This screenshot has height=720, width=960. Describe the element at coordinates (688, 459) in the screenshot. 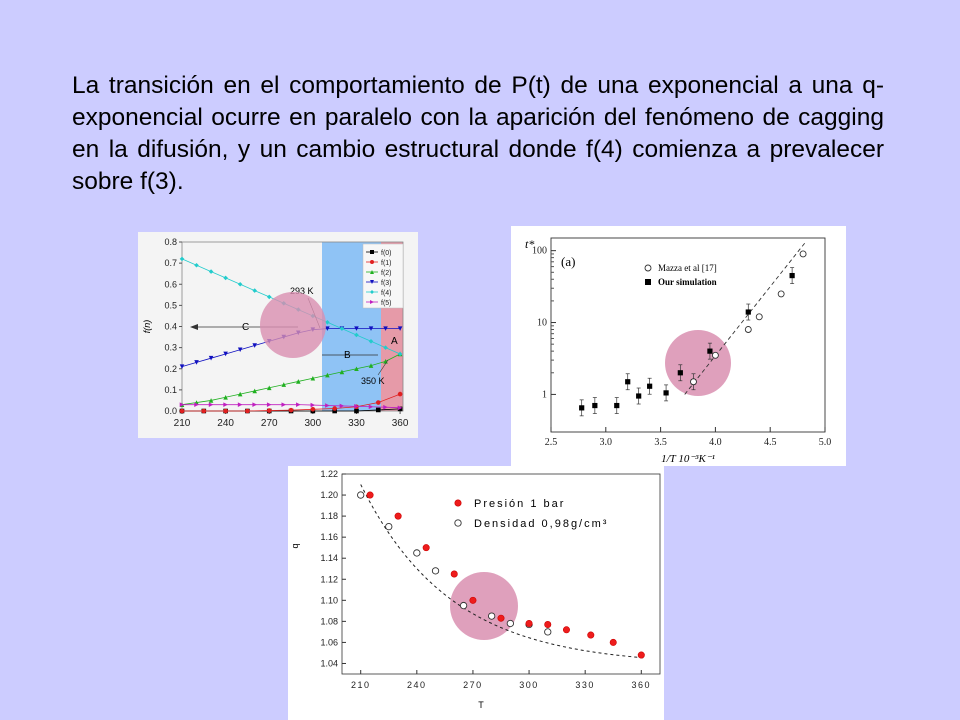

I see `x-axis-label: 1/T 10⁻³K⁻¹` at that location.